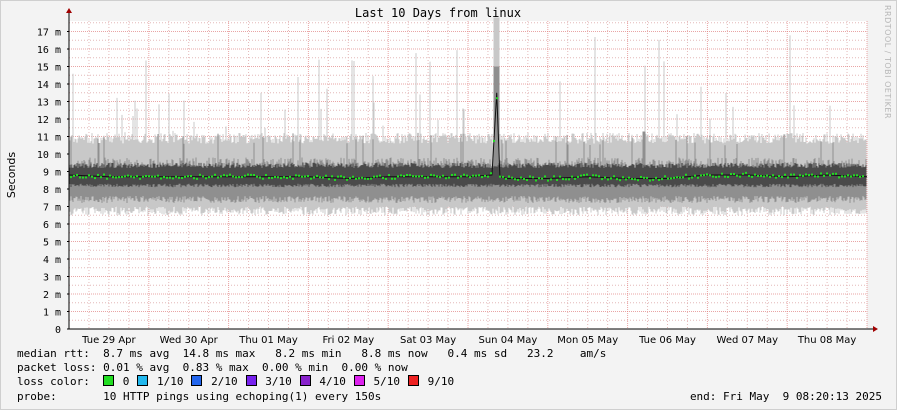 The image size is (897, 410). What do you see at coordinates (667, 340) in the screenshot?
I see `x-tick-label: Tue 06 May` at bounding box center [667, 340].